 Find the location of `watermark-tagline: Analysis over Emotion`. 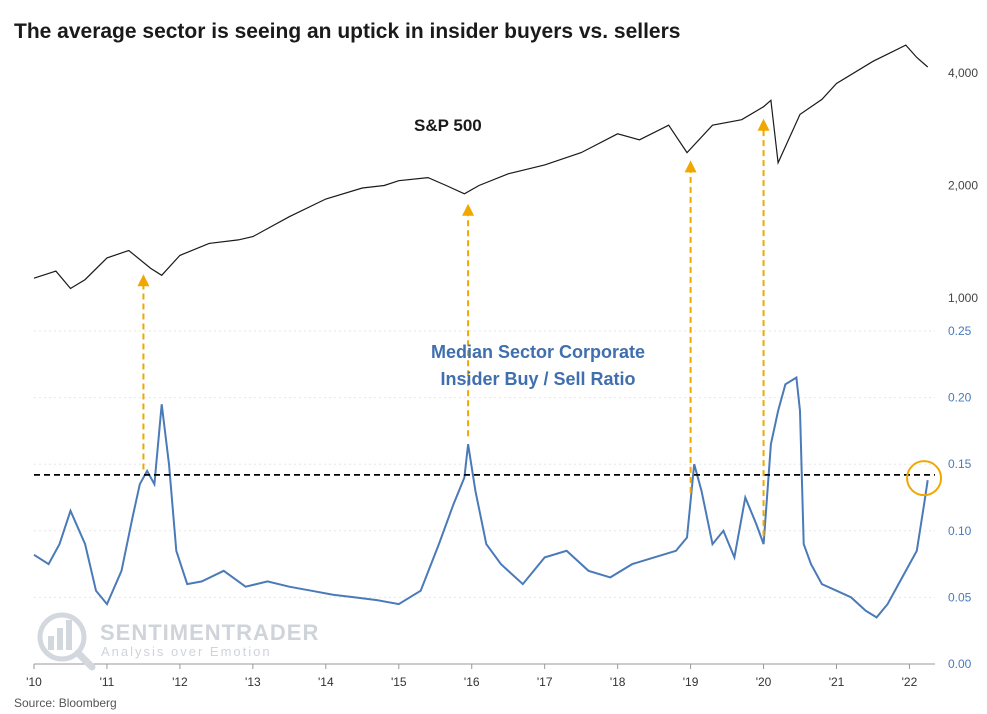

watermark-tagline: Analysis over Emotion is located at coordinates (186, 651).